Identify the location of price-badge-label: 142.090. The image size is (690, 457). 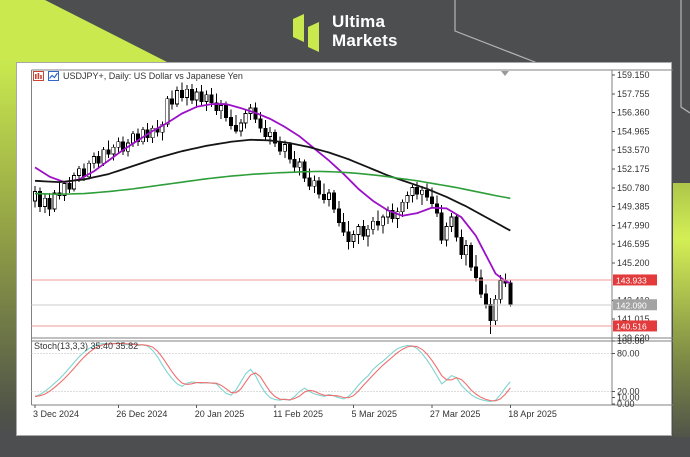
(631, 305).